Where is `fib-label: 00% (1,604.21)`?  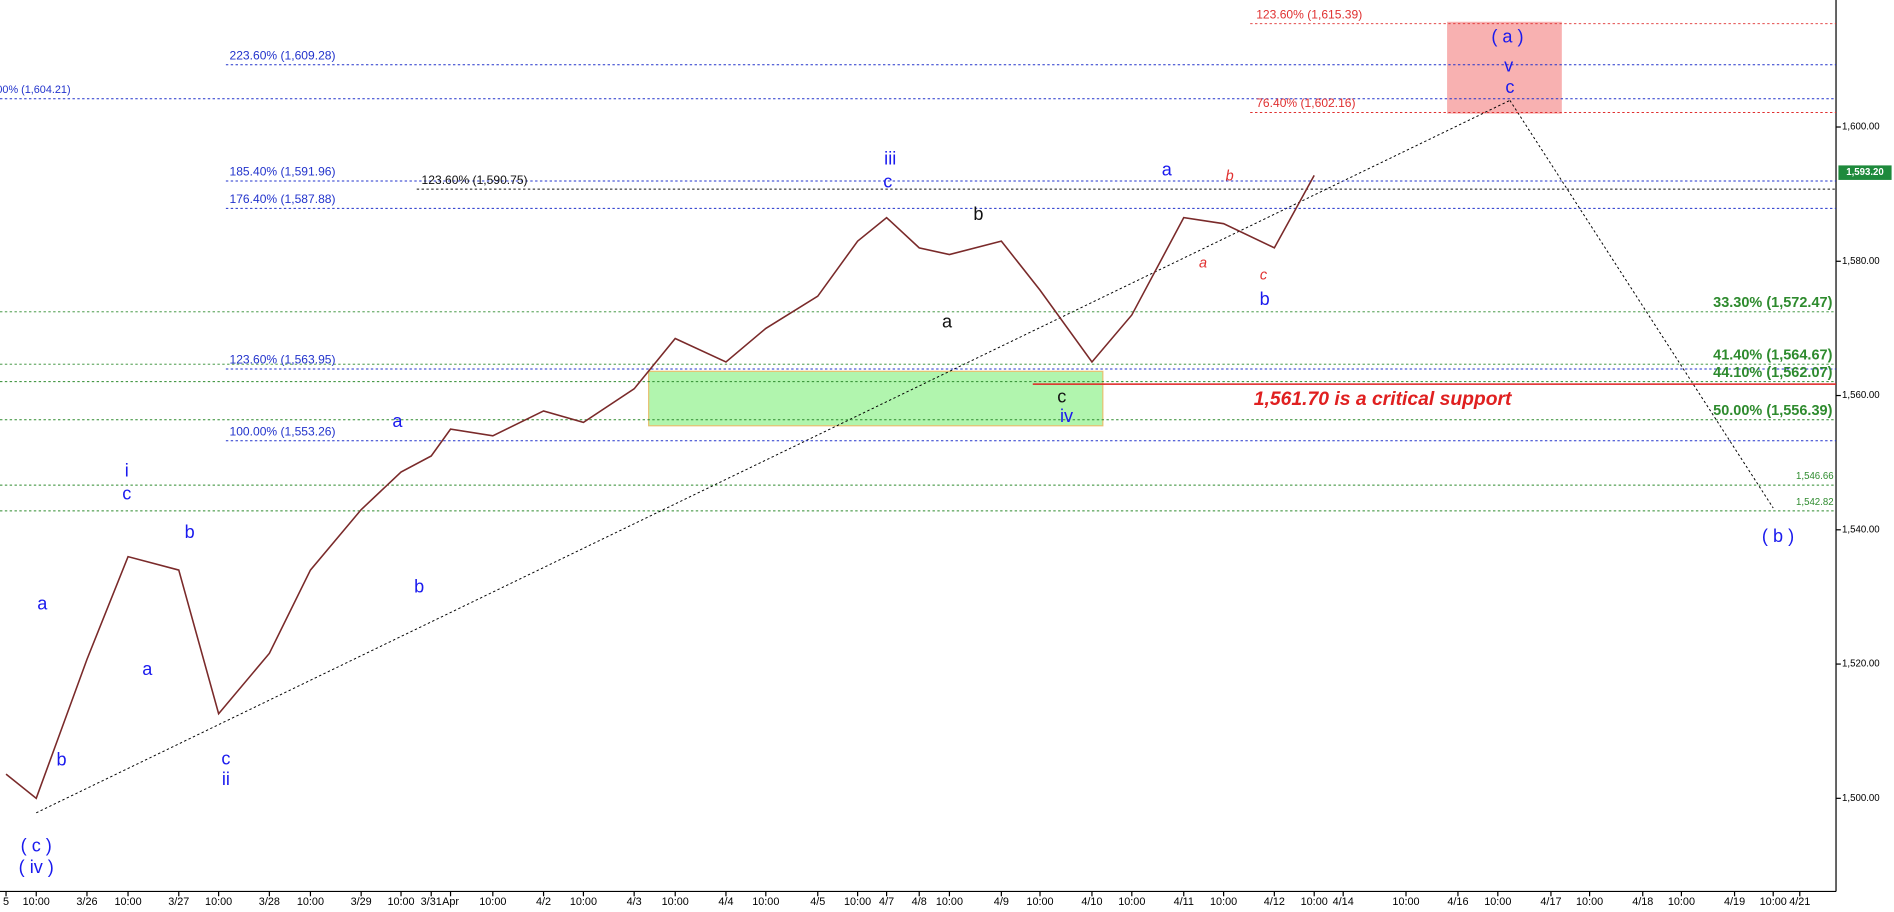 fib-label: 00% (1,604.21) is located at coordinates (35, 90).